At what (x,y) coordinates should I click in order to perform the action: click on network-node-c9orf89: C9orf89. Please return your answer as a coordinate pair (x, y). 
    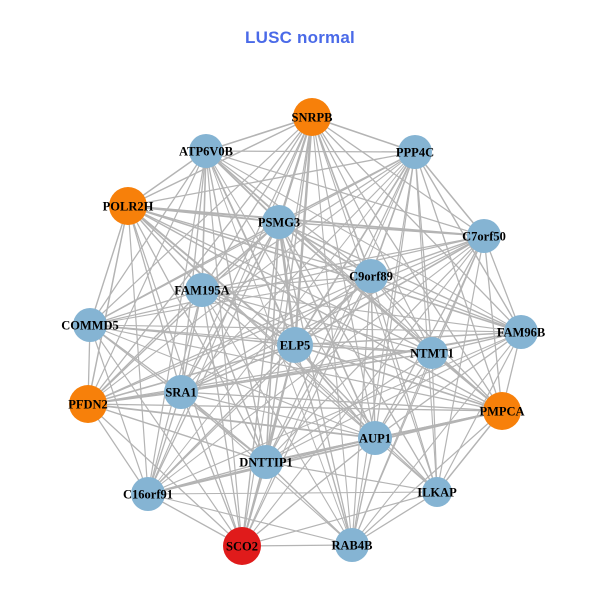
    Looking at the image, I should click on (371, 276).